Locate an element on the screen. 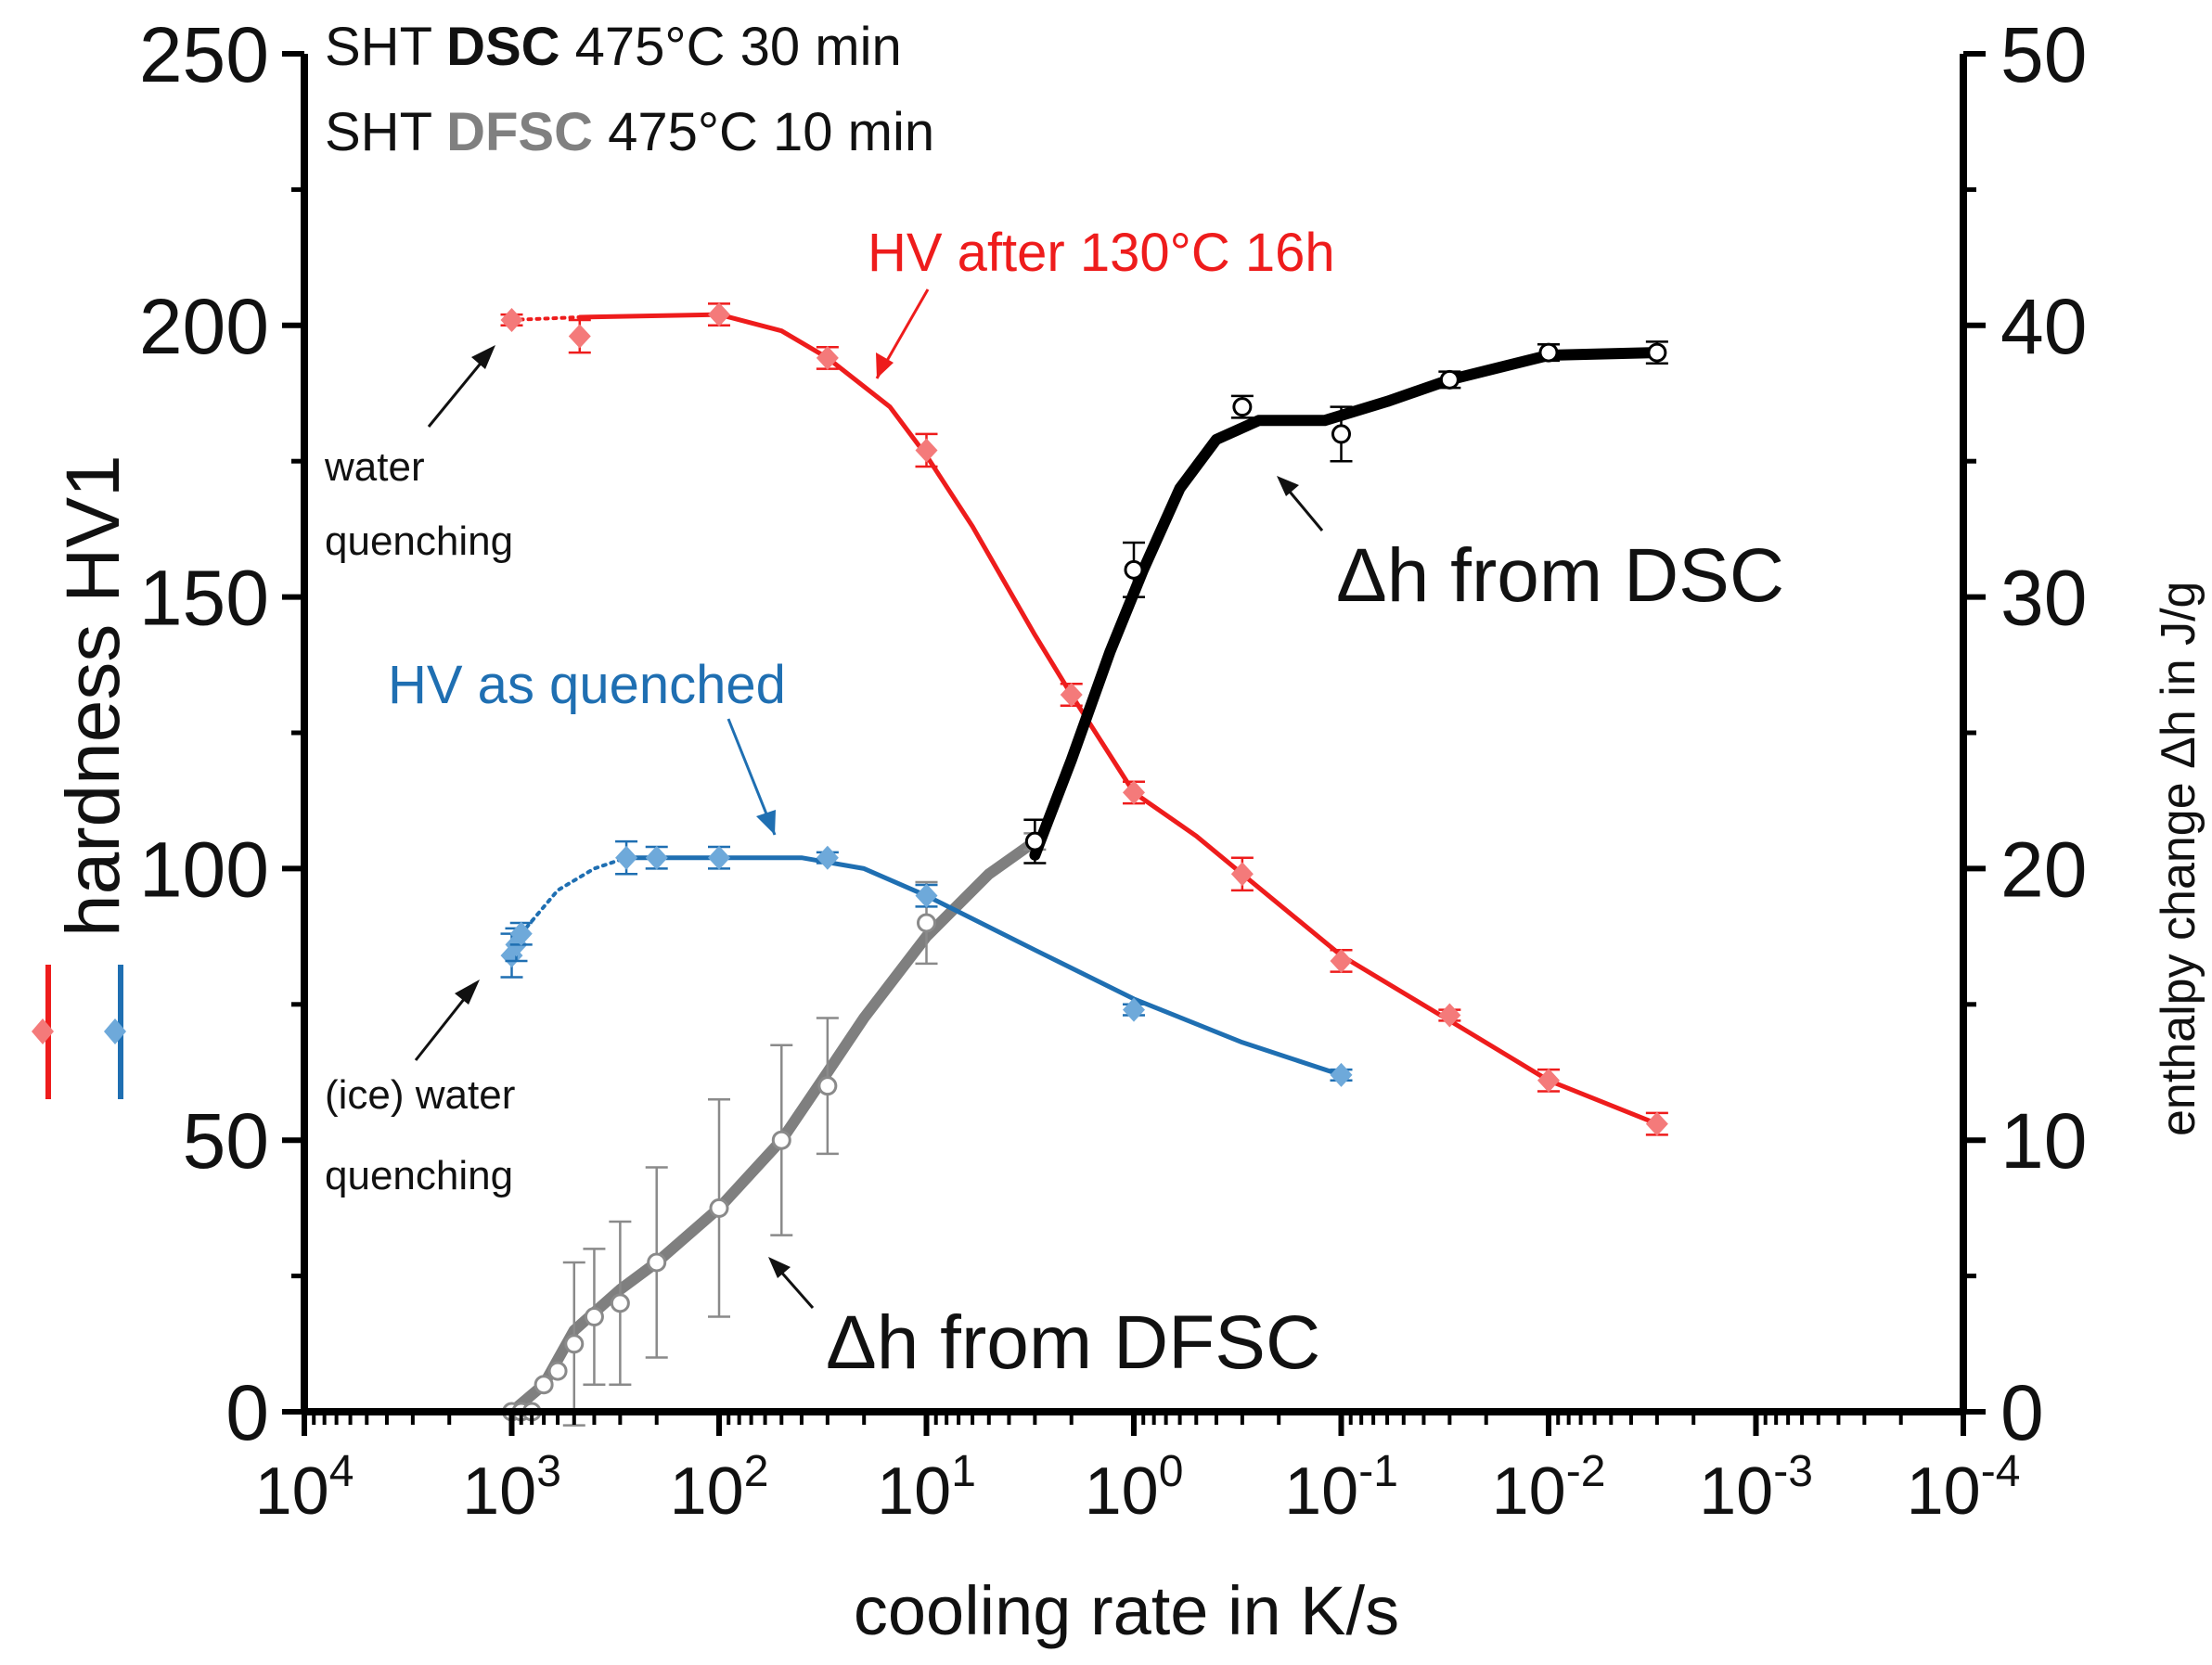 This screenshot has width=2212, height=1665. y-right-tick-label: 50 is located at coordinates (2044, 54).